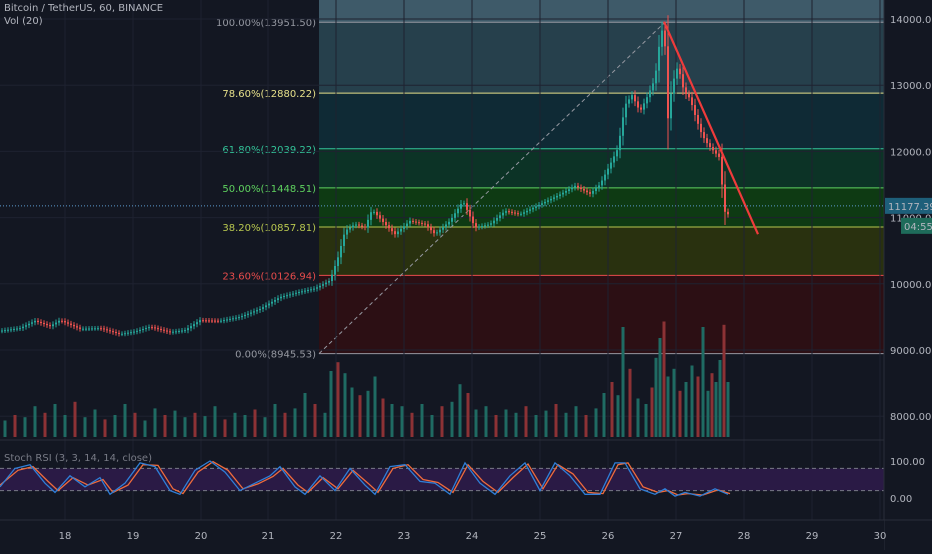 The width and height of the screenshot is (932, 554). I want to click on stoch-band, so click(442, 479).